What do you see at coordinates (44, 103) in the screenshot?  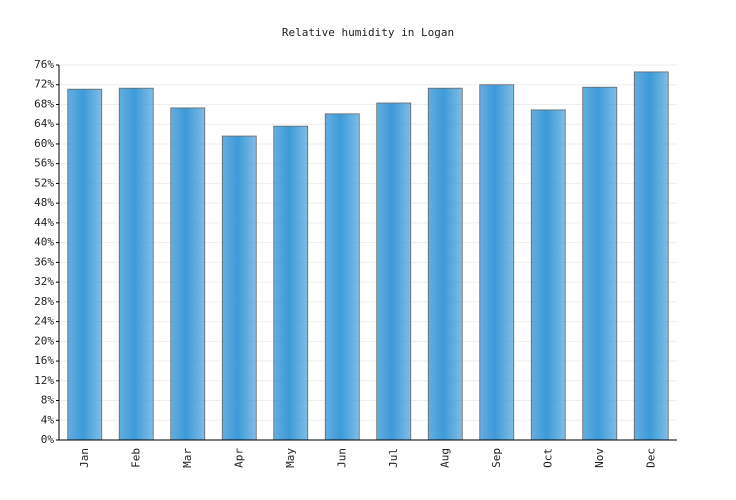 I see `y-tick-label: 68%` at bounding box center [44, 103].